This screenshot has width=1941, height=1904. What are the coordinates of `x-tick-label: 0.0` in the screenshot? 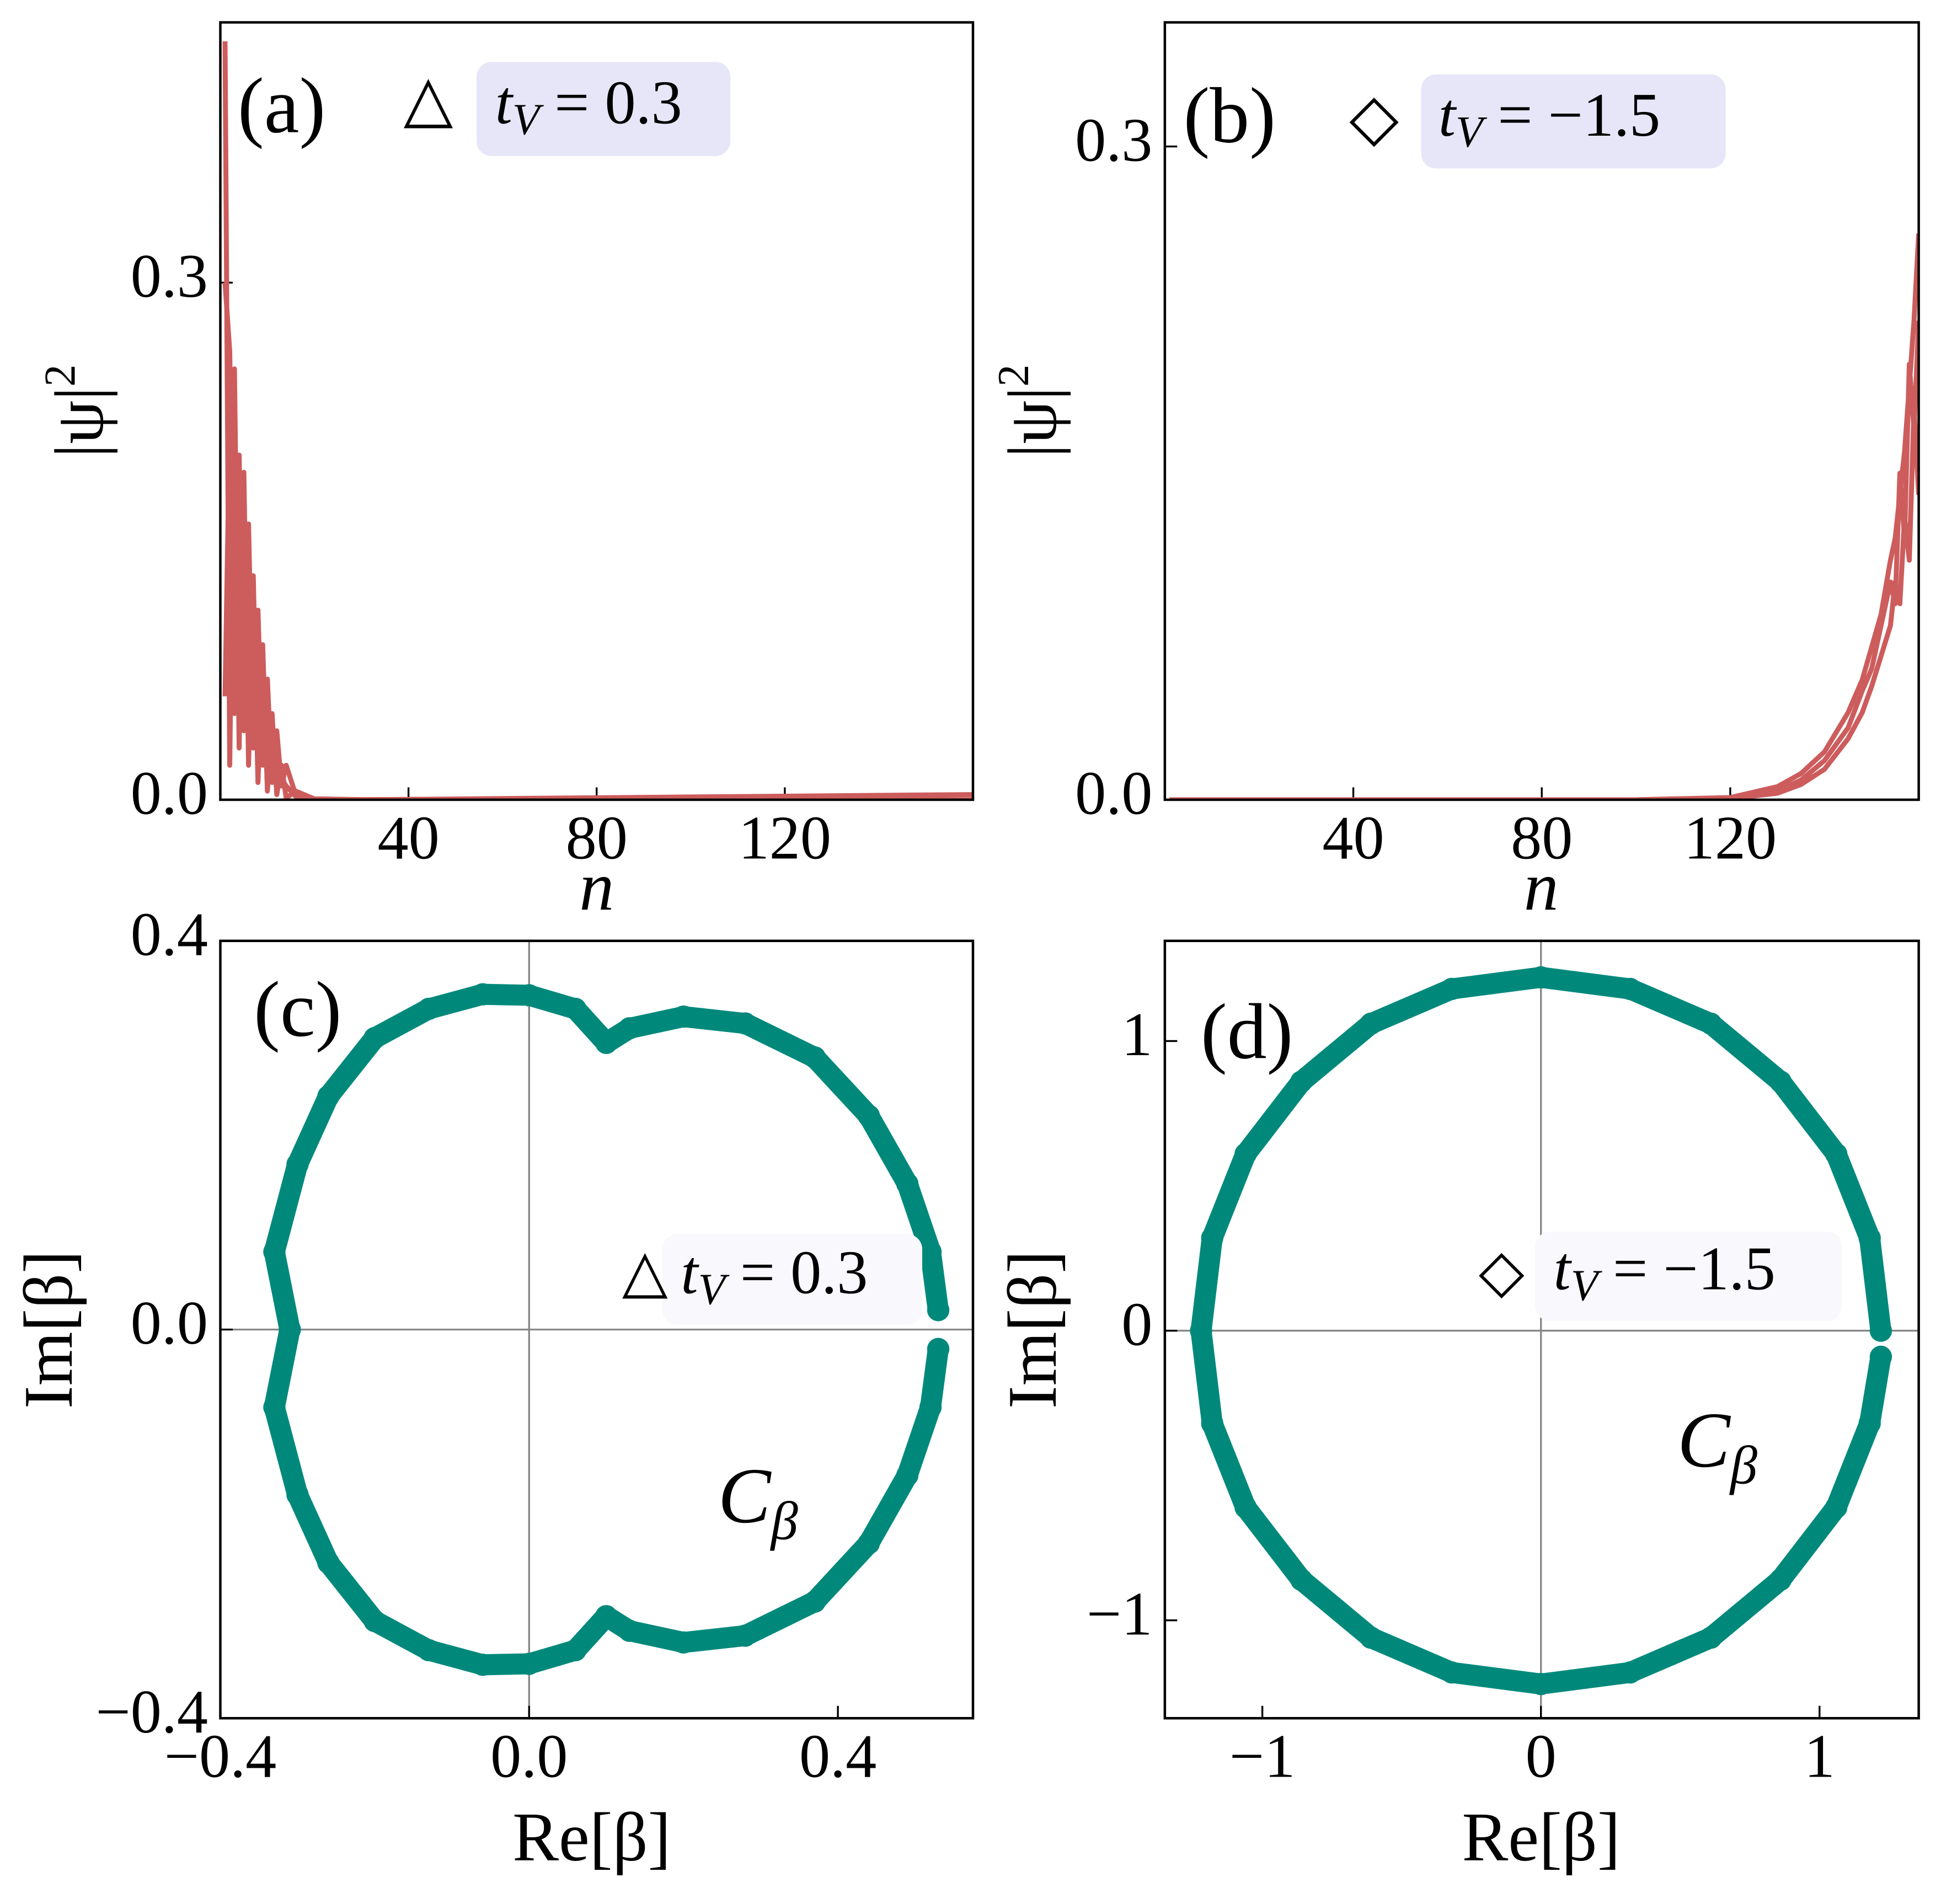 It's located at (529, 1757).